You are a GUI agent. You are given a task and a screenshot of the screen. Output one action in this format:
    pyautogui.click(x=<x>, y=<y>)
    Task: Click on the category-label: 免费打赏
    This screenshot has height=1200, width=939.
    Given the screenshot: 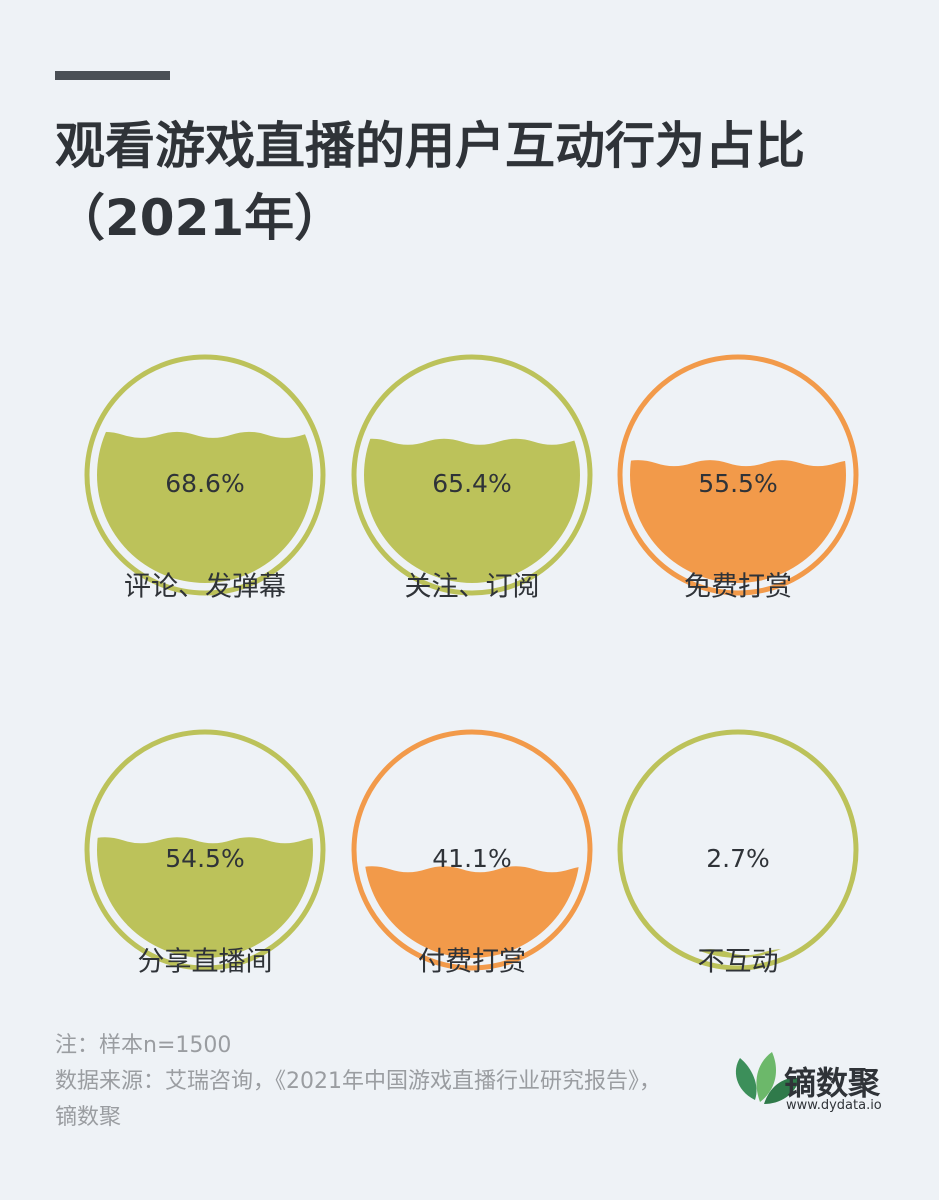 What is the action you would take?
    pyautogui.click(x=738, y=587)
    